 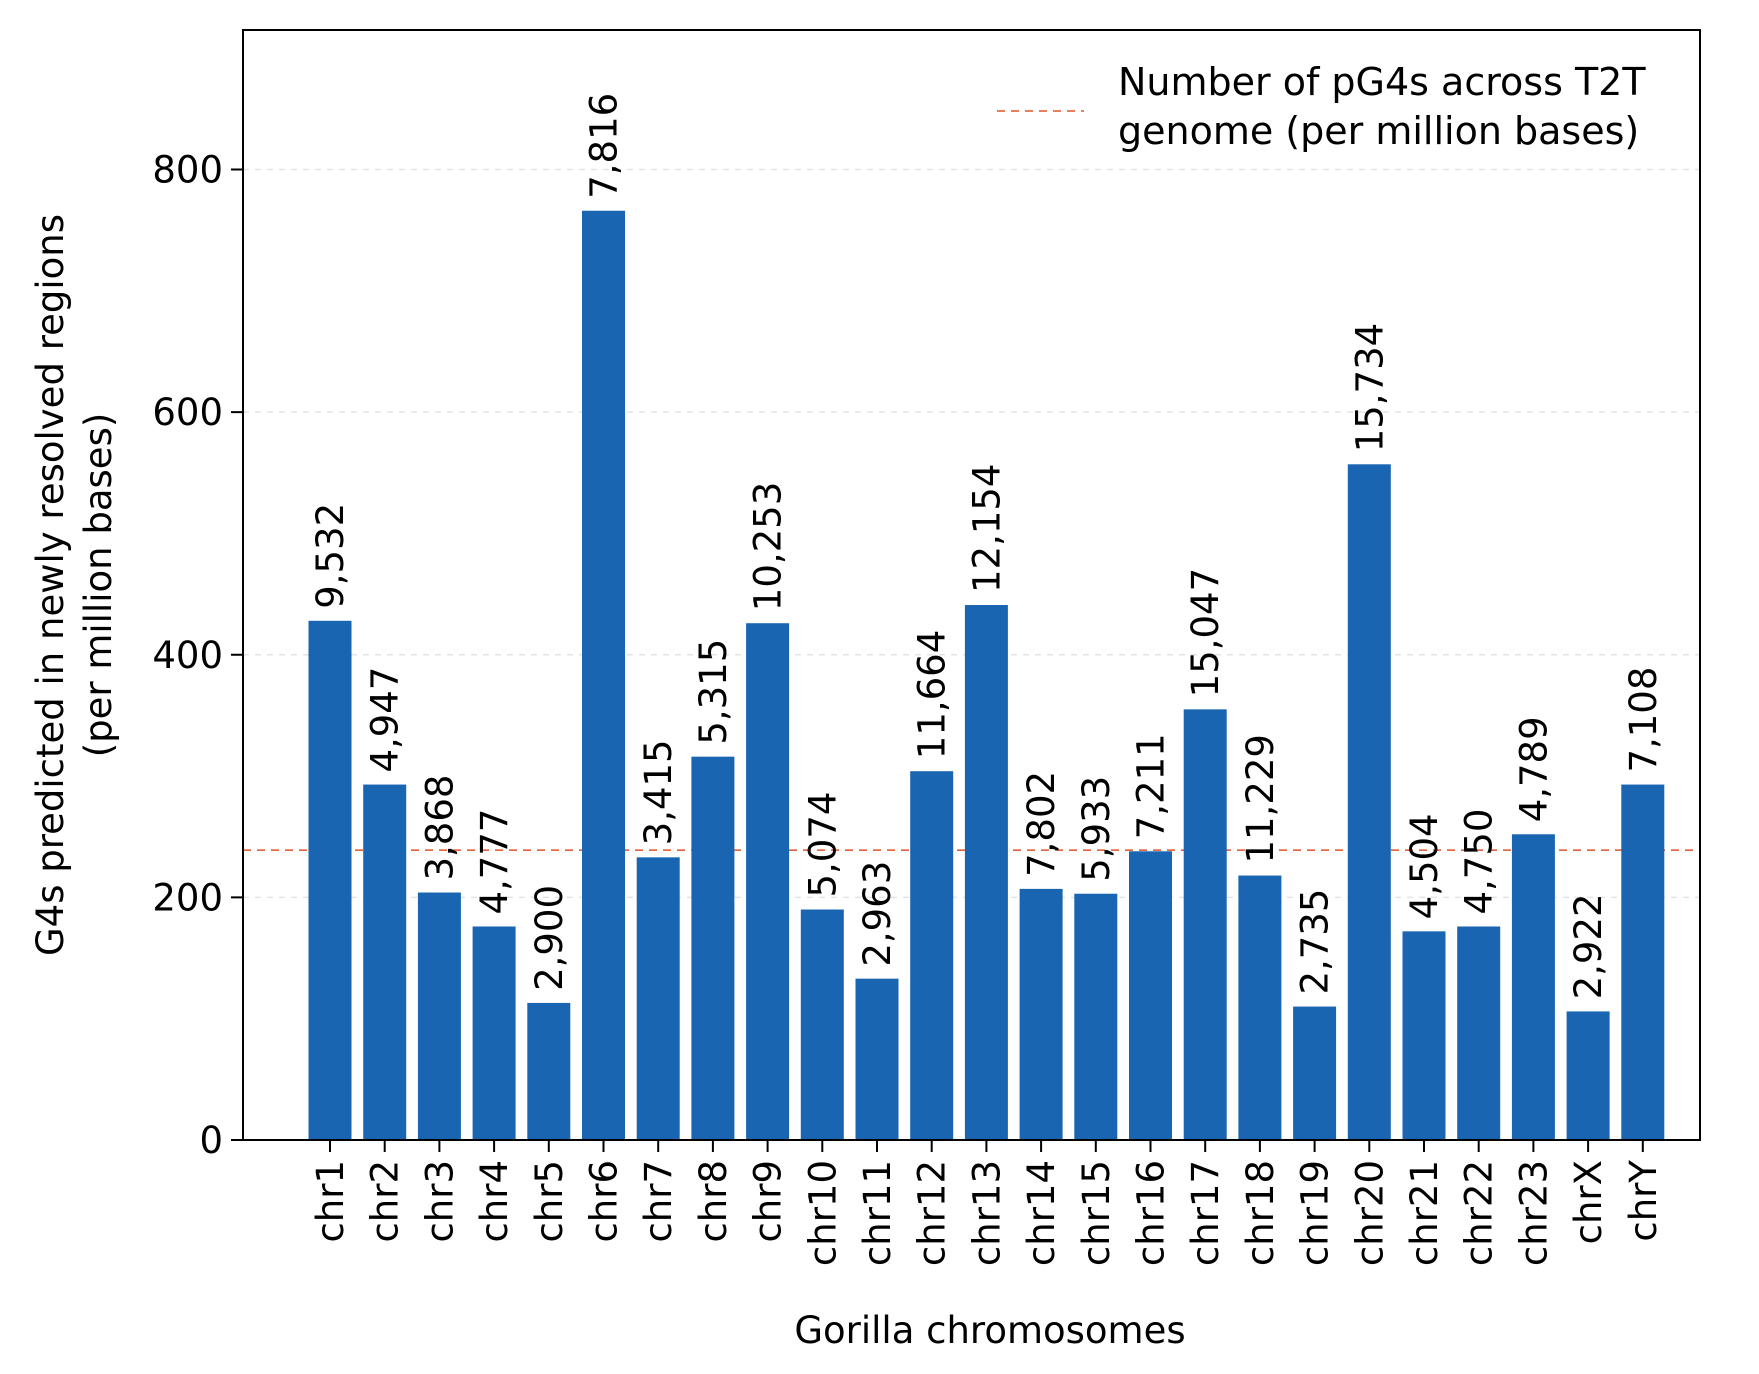 I want to click on bar-value-label: 4,504, so click(x=1424, y=866).